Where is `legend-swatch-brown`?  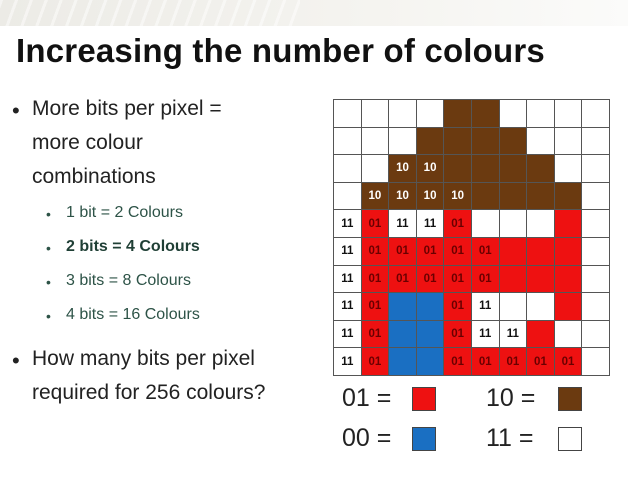
legend-swatch-brown is located at coordinates (570, 399).